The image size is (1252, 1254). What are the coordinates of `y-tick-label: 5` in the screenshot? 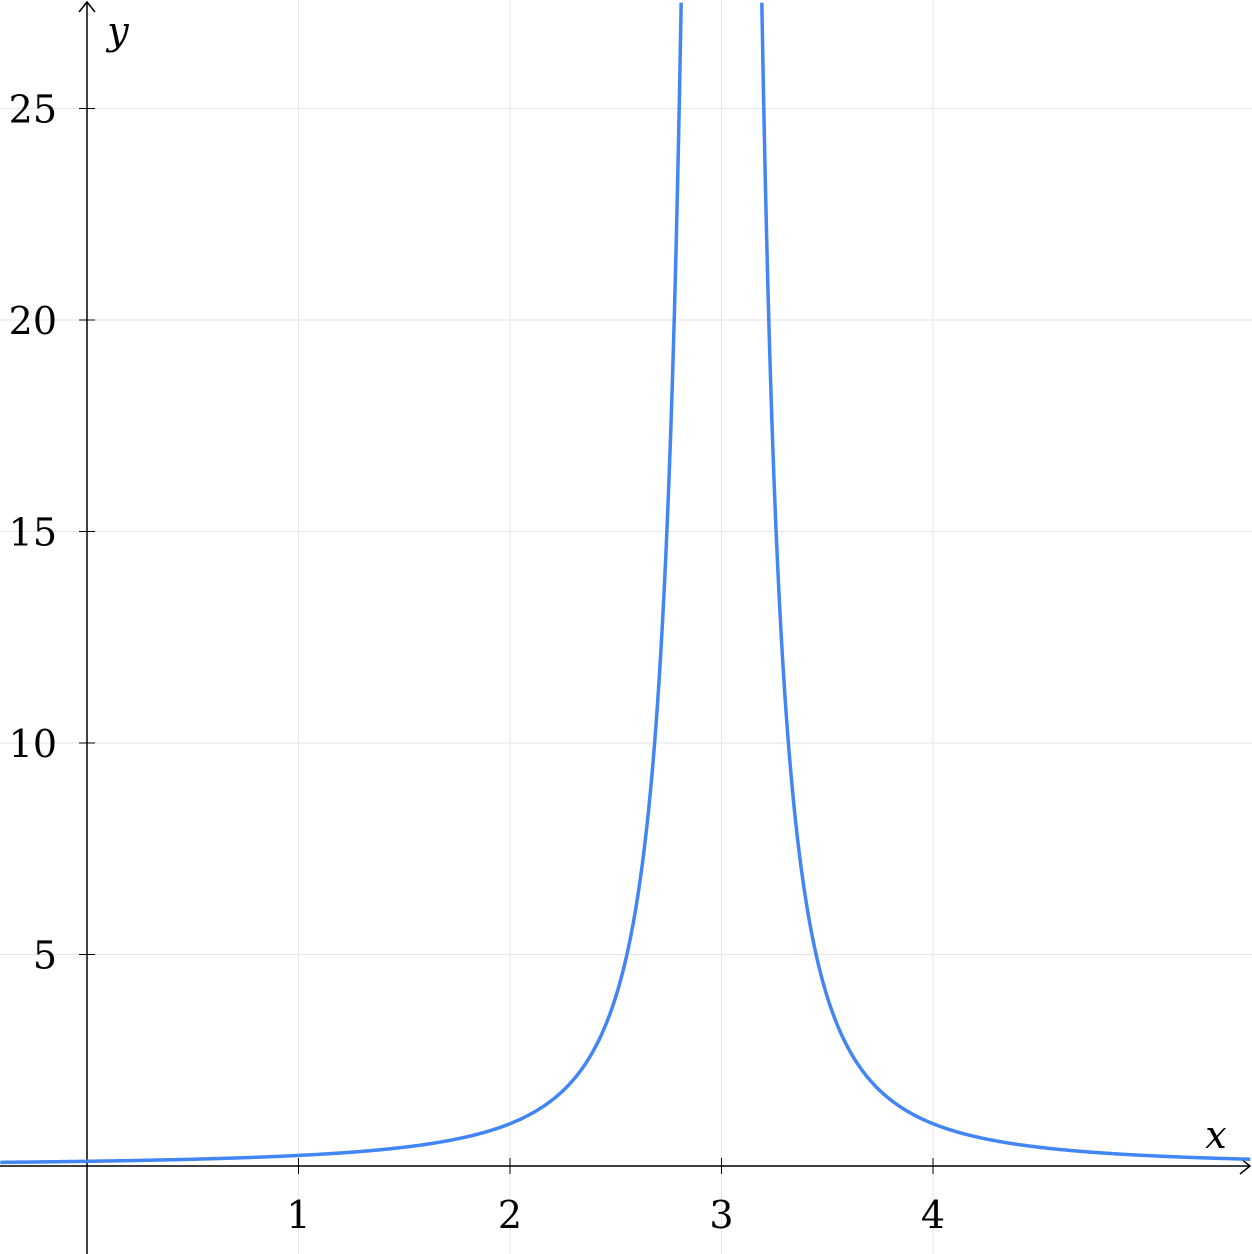 It's located at (45, 956).